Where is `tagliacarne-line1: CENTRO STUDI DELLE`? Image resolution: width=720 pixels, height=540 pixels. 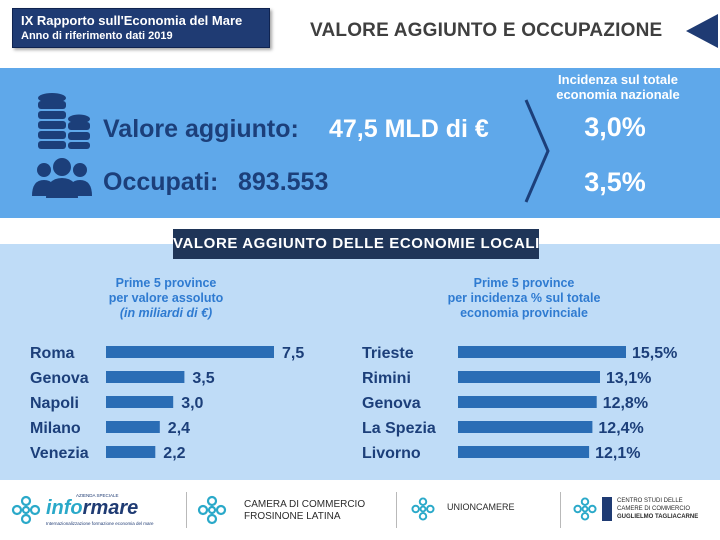 tagliacarne-line1: CENTRO STUDI DELLE is located at coordinates (650, 501).